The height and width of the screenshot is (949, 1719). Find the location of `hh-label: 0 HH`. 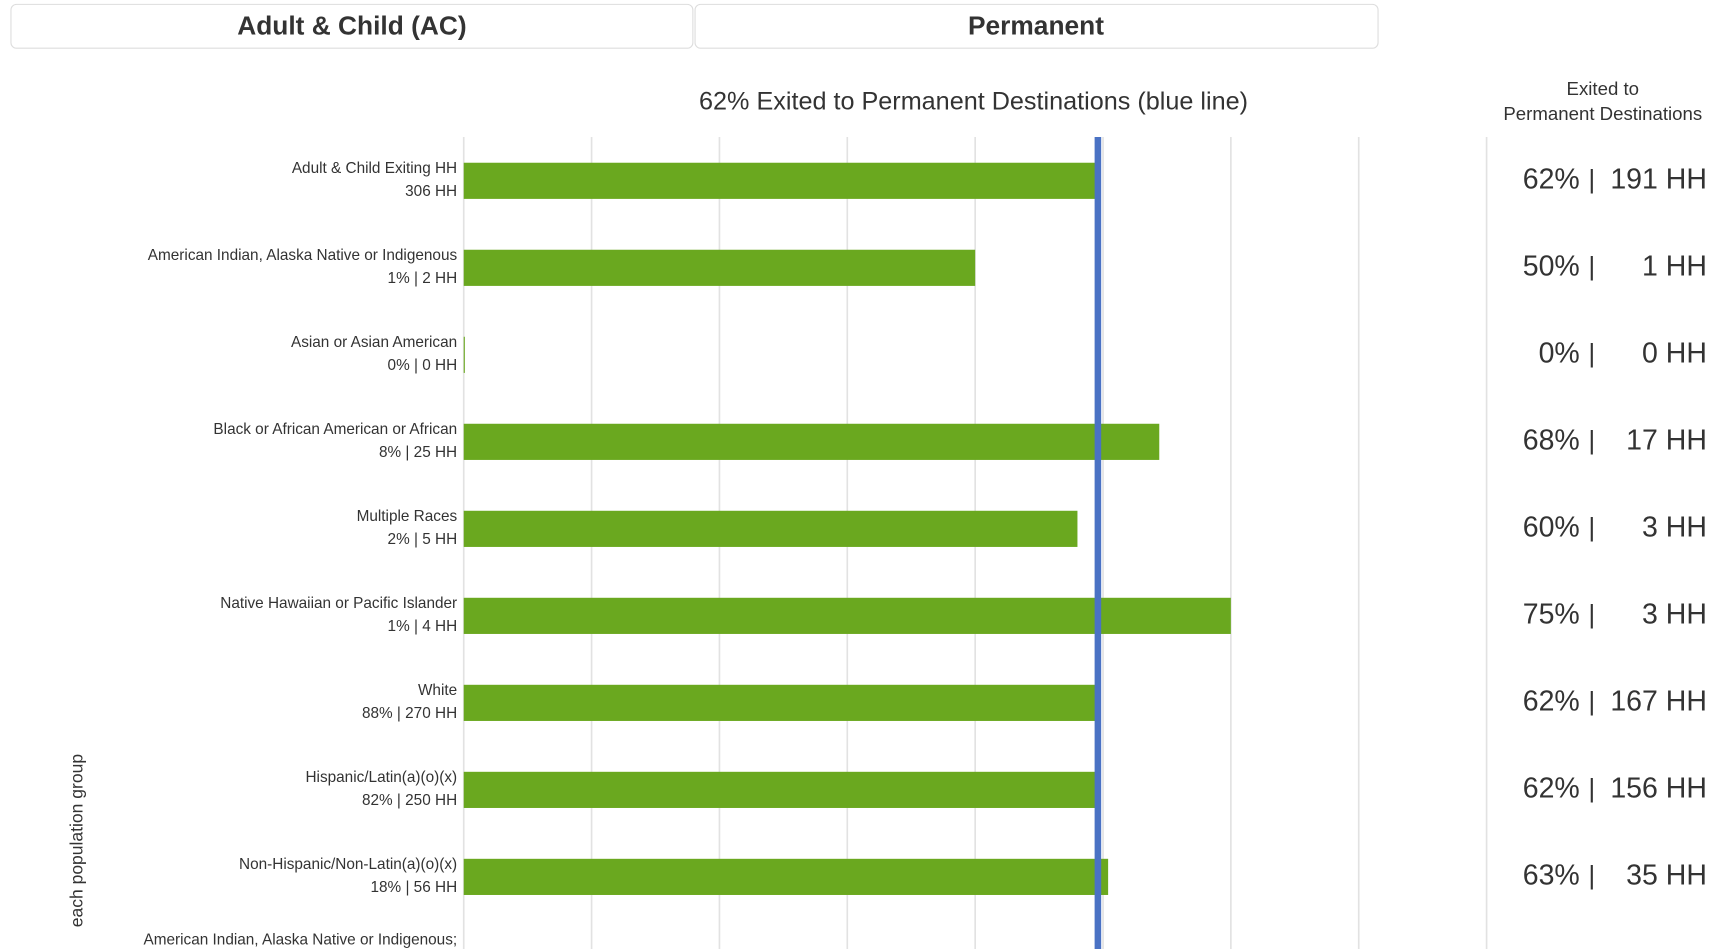

hh-label: 0 HH is located at coordinates (1674, 353).